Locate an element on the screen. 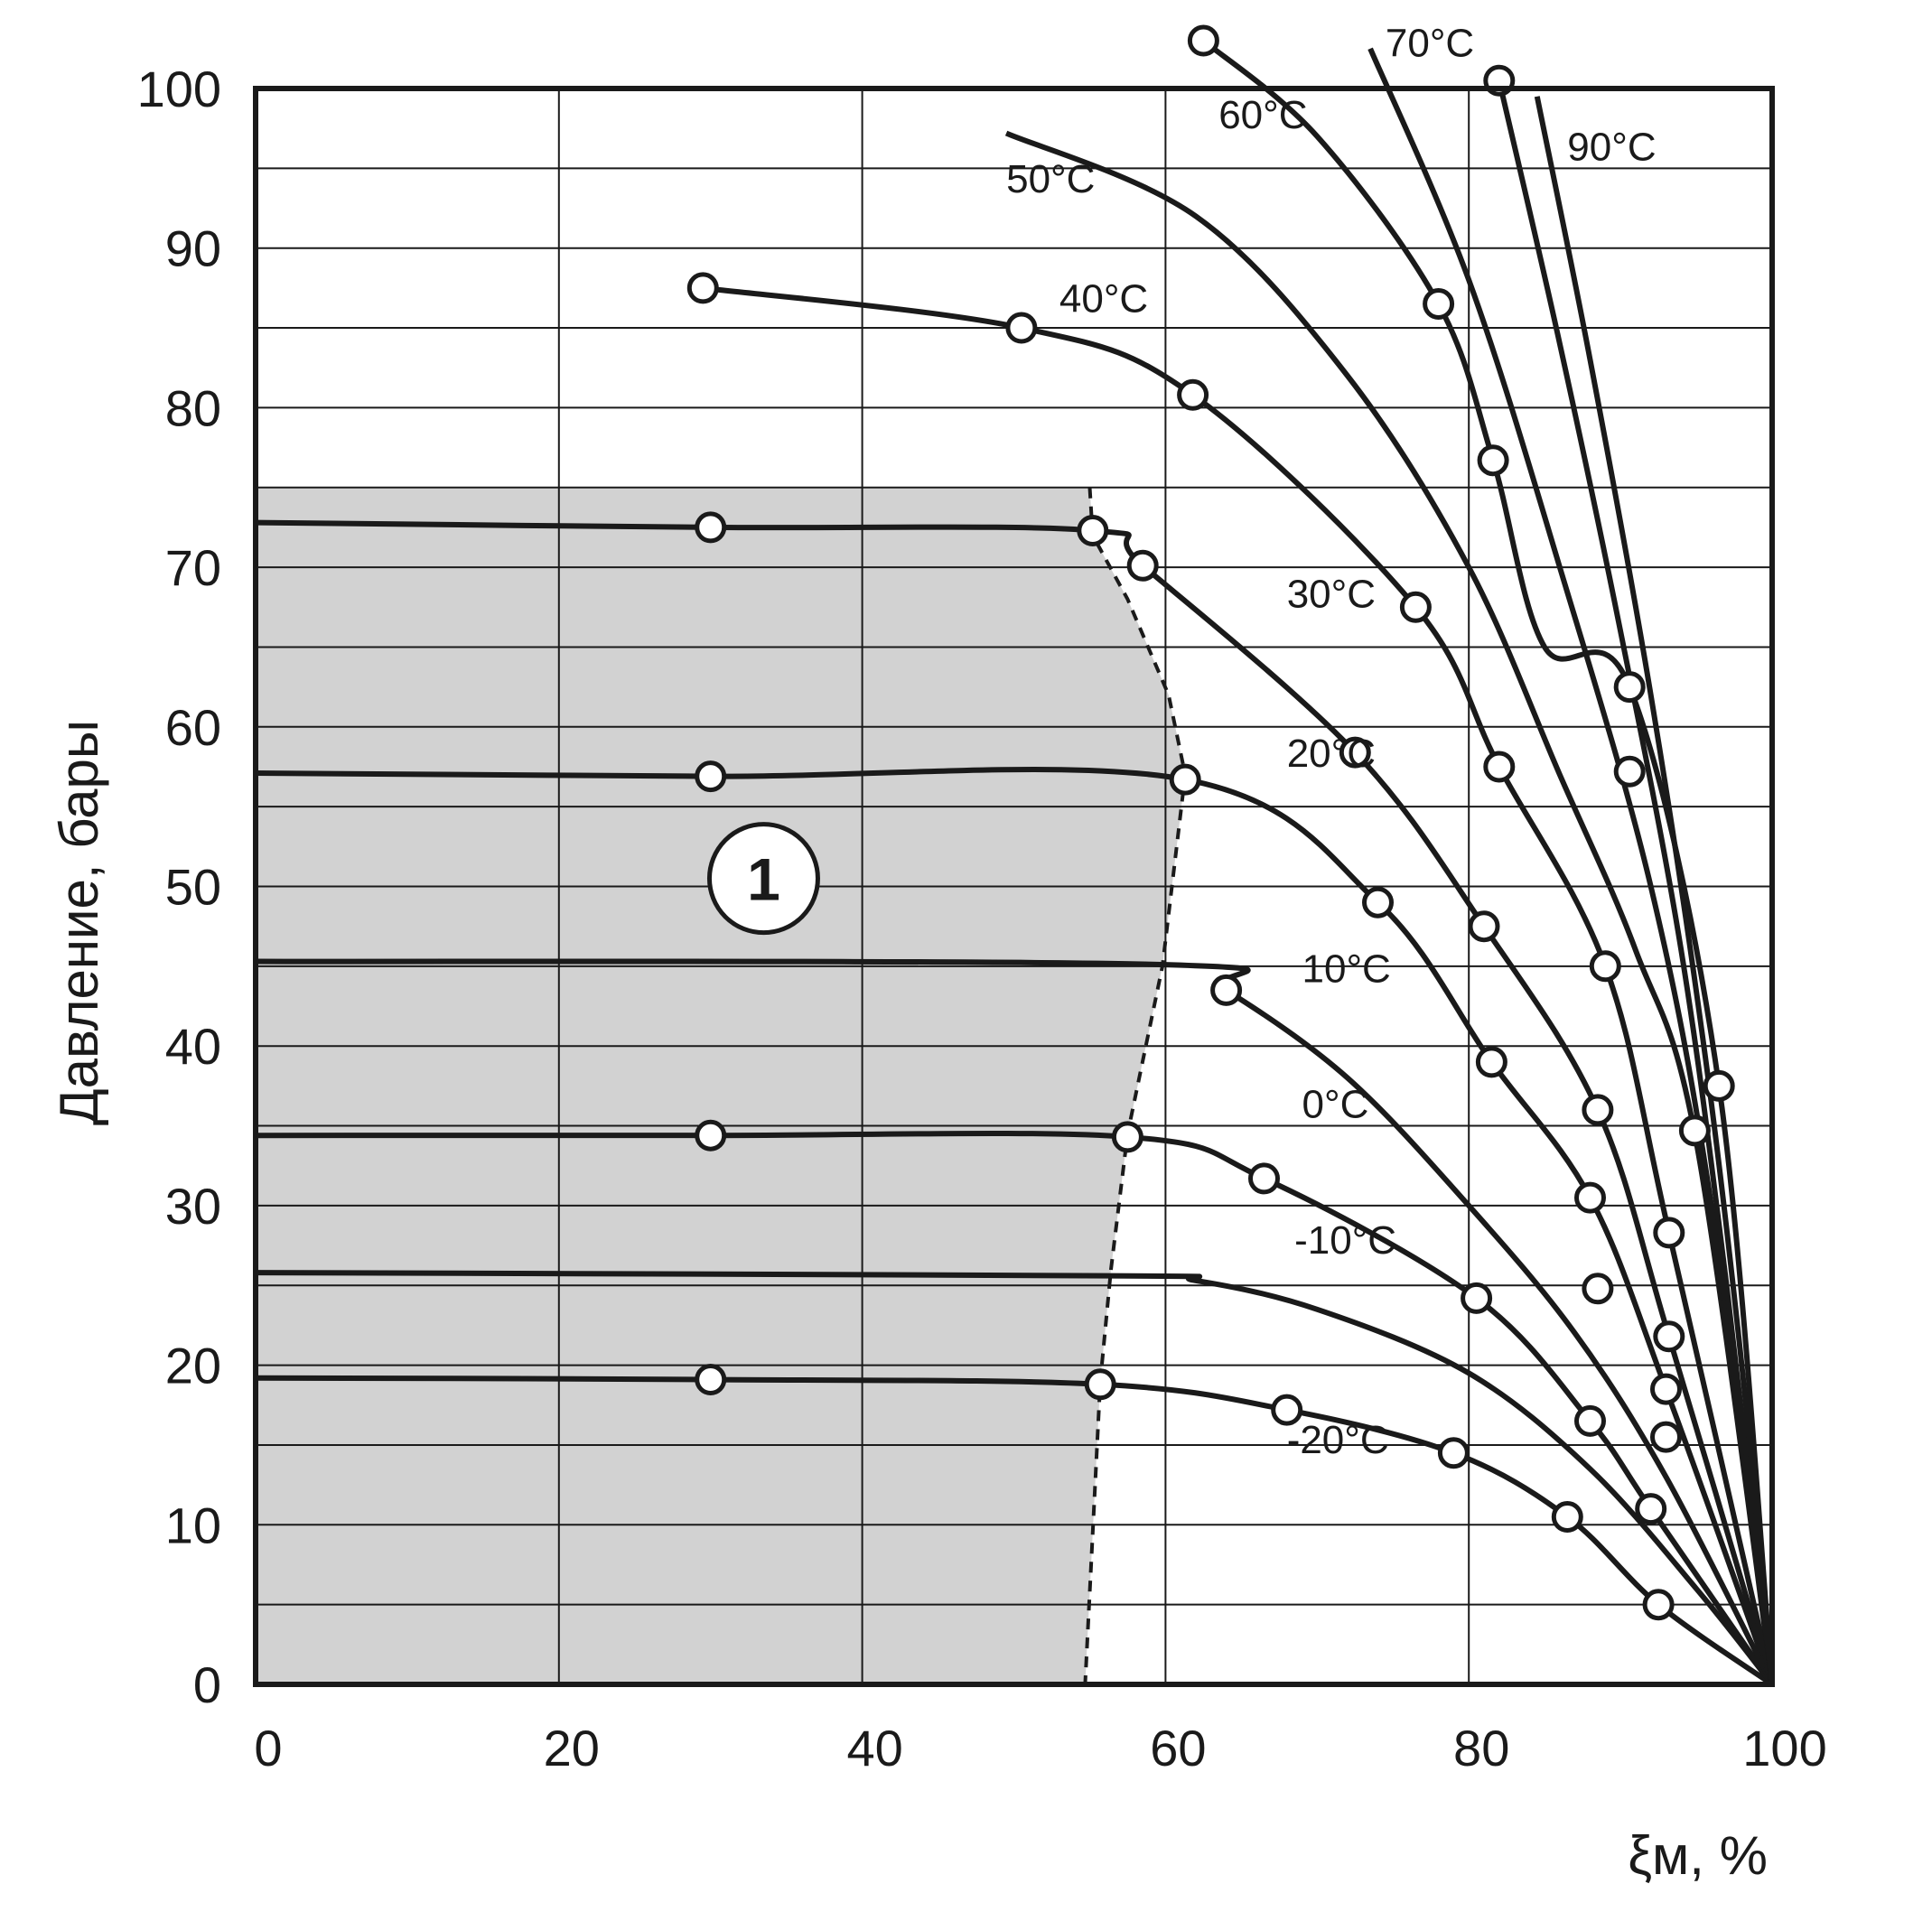 The width and height of the screenshot is (1932, 1921). series-label-minus20c: -20°C is located at coordinates (1338, 1440).